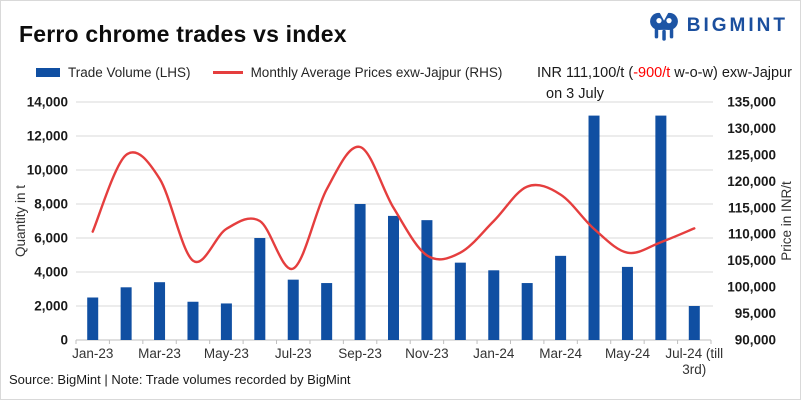 The width and height of the screenshot is (801, 400). What do you see at coordinates (560, 353) in the screenshot?
I see `x-axis-label: Mar-24` at bounding box center [560, 353].